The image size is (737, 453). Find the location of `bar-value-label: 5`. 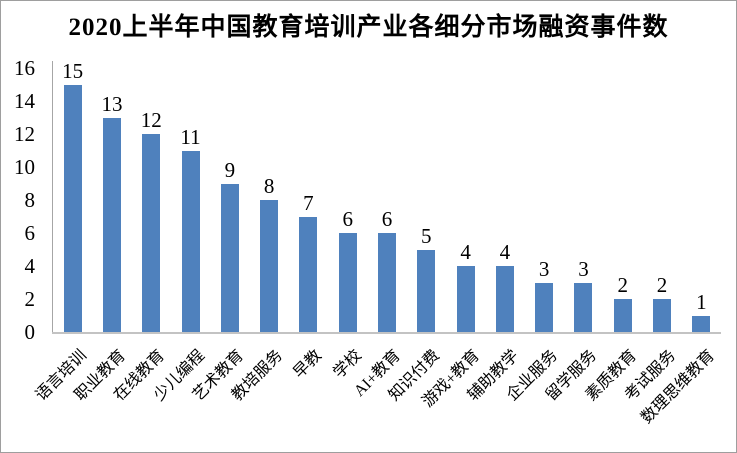

bar-value-label: 5 is located at coordinates (426, 235).